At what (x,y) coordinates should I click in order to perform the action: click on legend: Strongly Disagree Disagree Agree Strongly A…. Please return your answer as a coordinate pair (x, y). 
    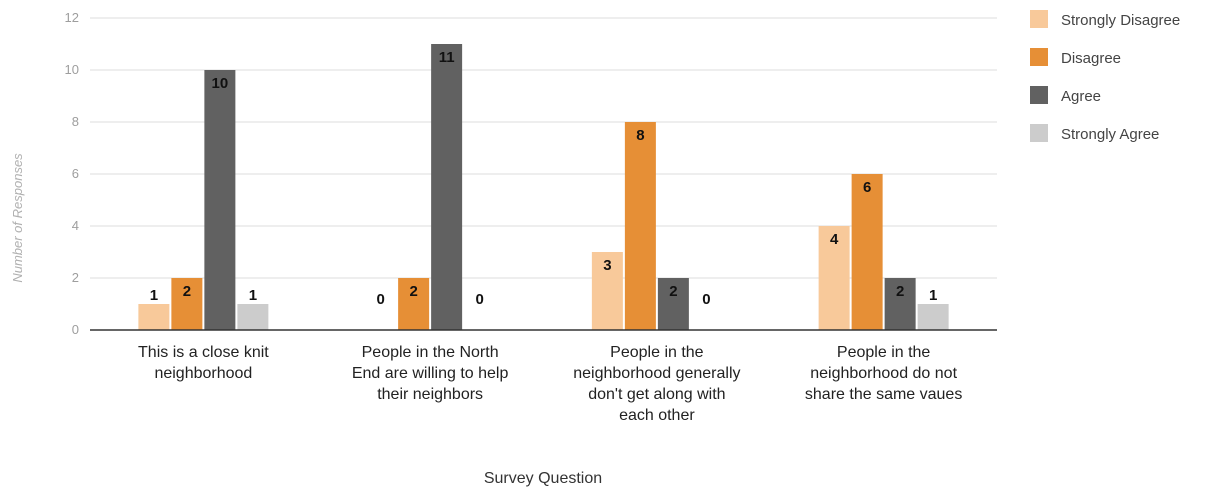
    Looking at the image, I should click on (1105, 76).